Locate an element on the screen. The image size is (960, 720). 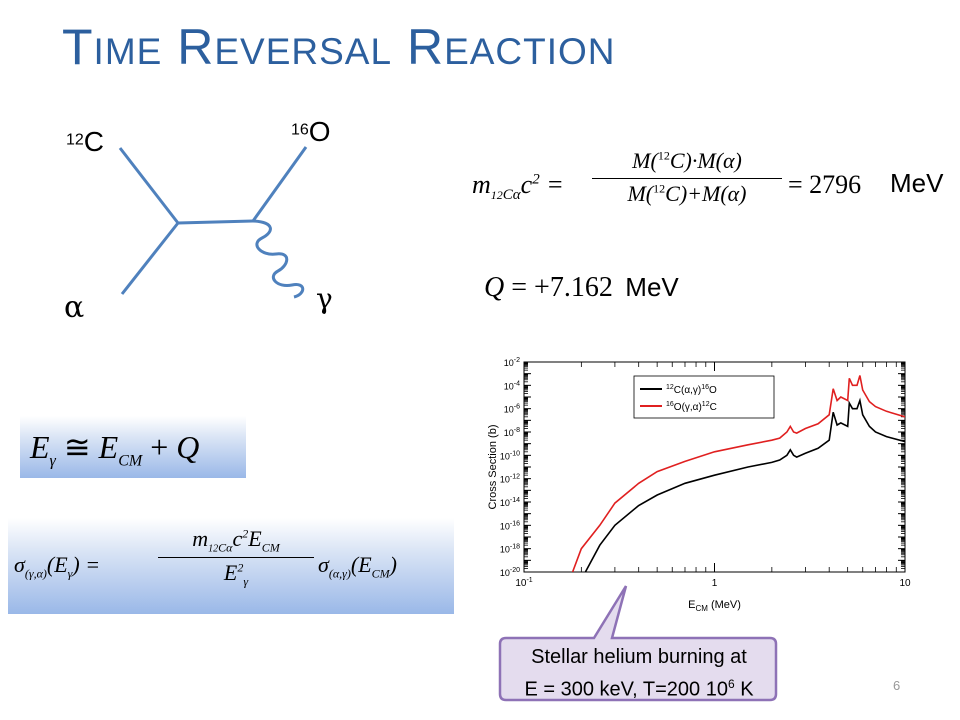
compound-line is located at coordinates (215, 222).